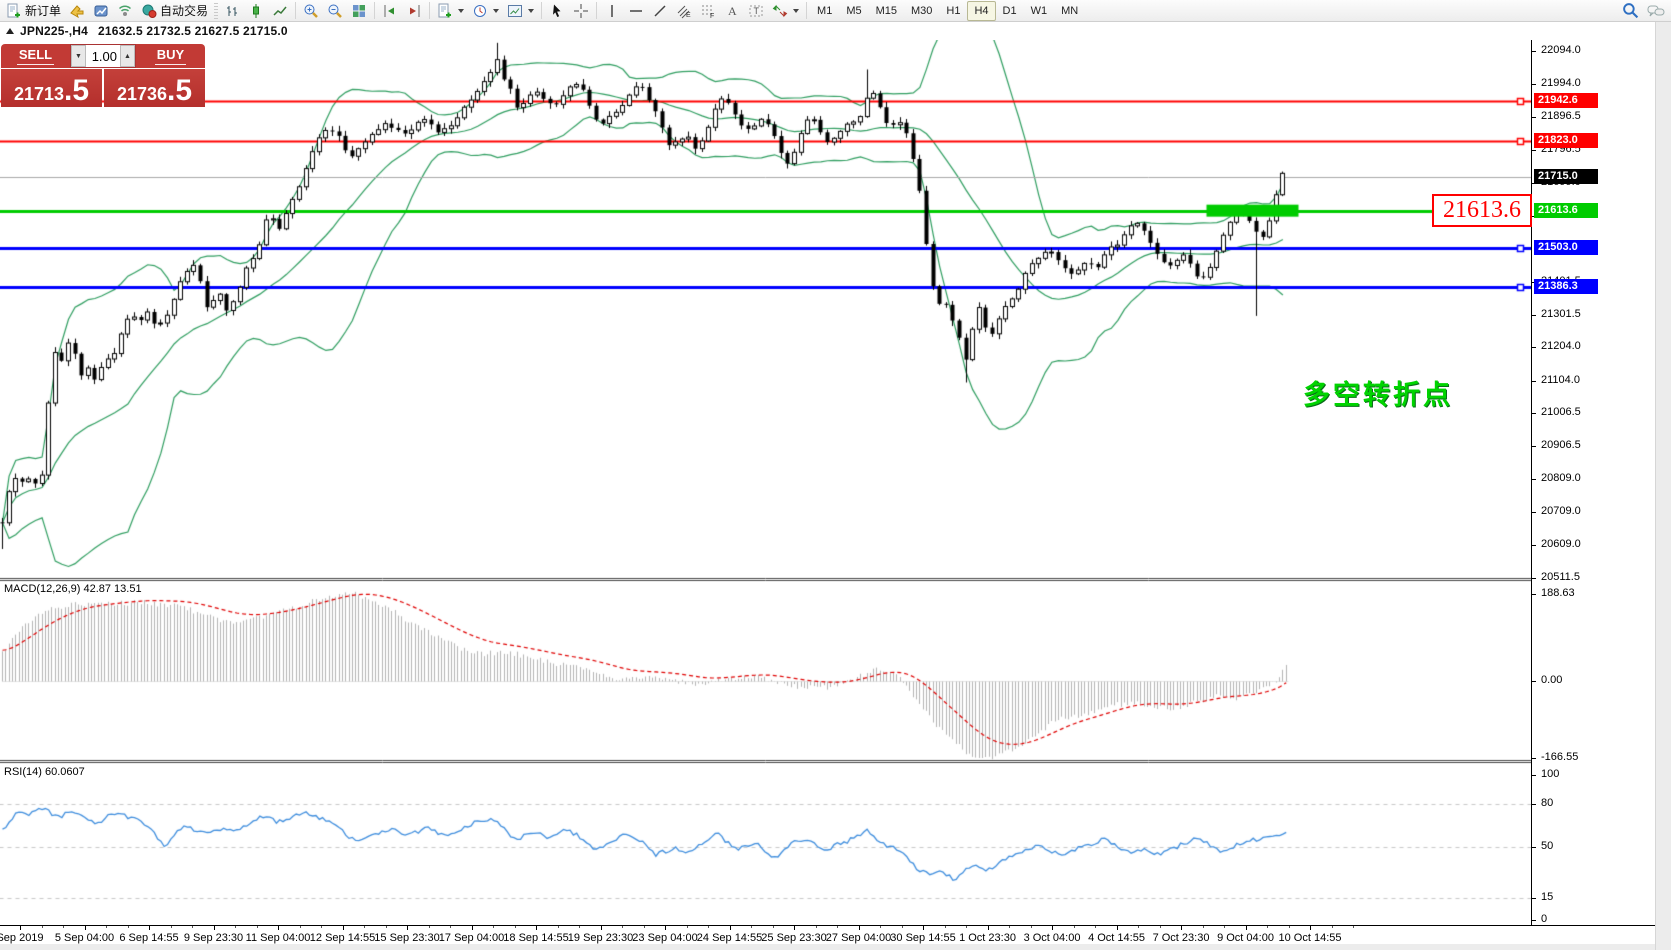 The height and width of the screenshot is (950, 1671). What do you see at coordinates (101, 11) in the screenshot?
I see `data-window-button` at bounding box center [101, 11].